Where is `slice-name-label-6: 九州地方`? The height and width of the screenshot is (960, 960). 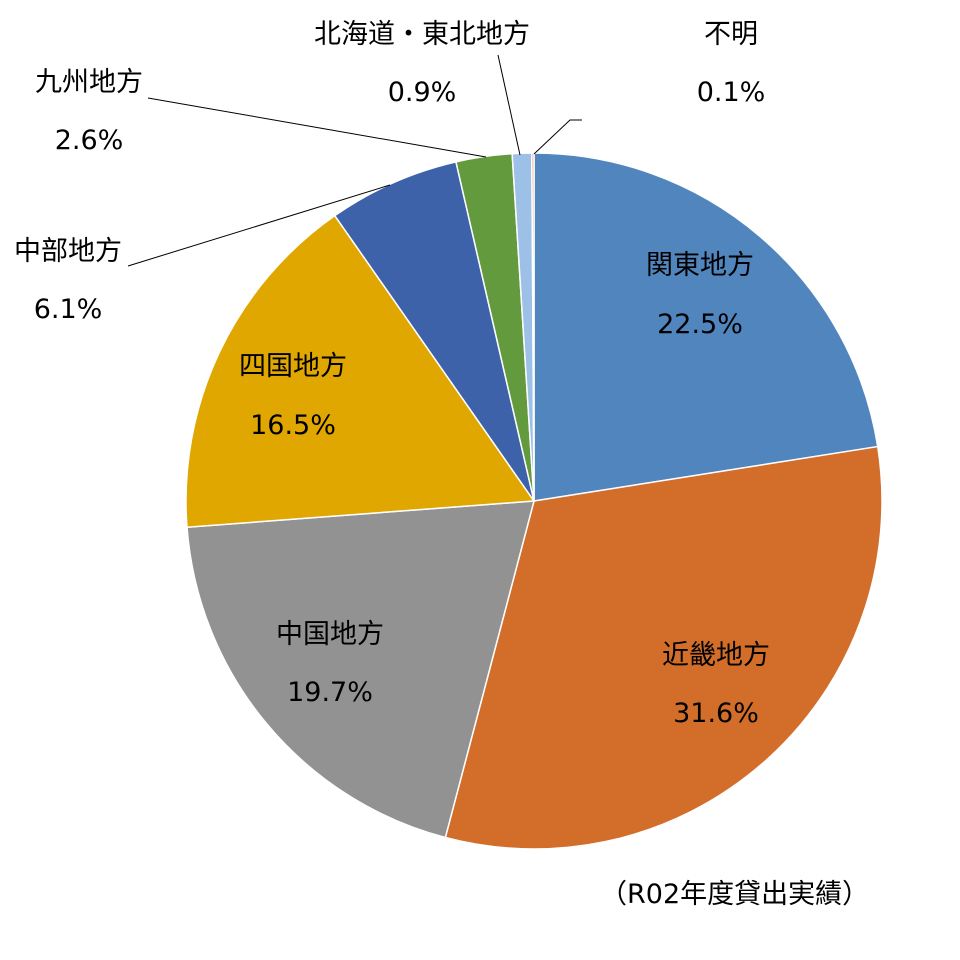 slice-name-label-6: 九州地方 is located at coordinates (89, 82).